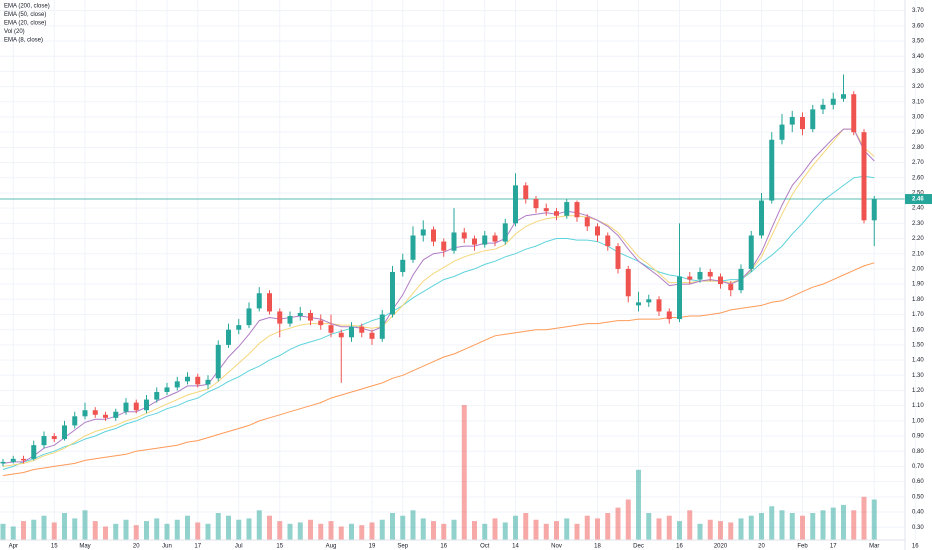 Image resolution: width=932 pixels, height=550 pixels. What do you see at coordinates (918, 224) in the screenshot?
I see `y-tick-label: 2.30` at bounding box center [918, 224].